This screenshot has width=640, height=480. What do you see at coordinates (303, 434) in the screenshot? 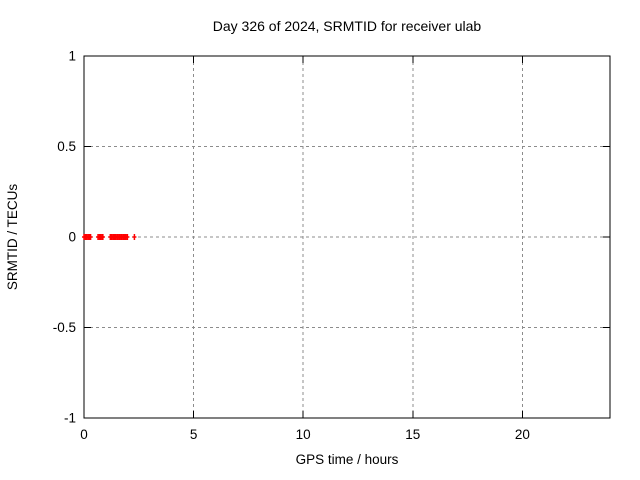
I see `x-tick-label: 10` at bounding box center [303, 434].